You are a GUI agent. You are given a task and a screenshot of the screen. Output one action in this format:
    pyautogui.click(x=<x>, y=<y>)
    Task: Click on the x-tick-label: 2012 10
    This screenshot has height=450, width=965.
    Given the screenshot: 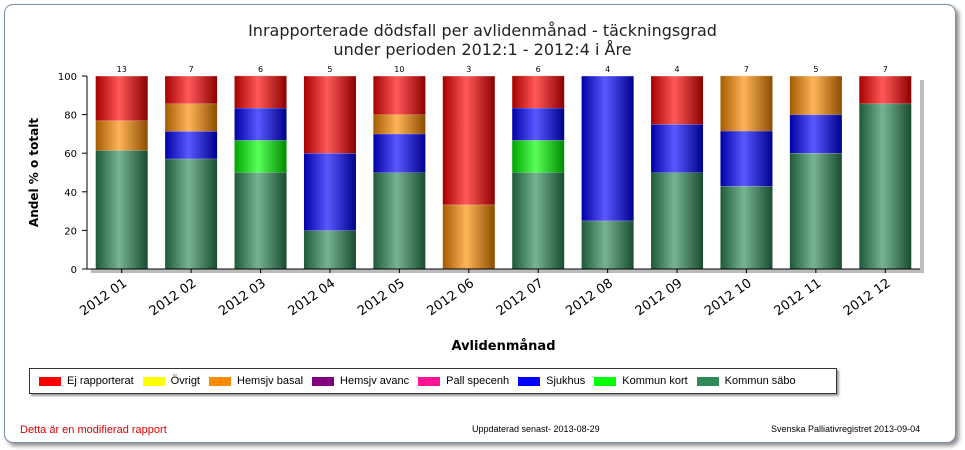 What is the action you would take?
    pyautogui.click(x=728, y=297)
    